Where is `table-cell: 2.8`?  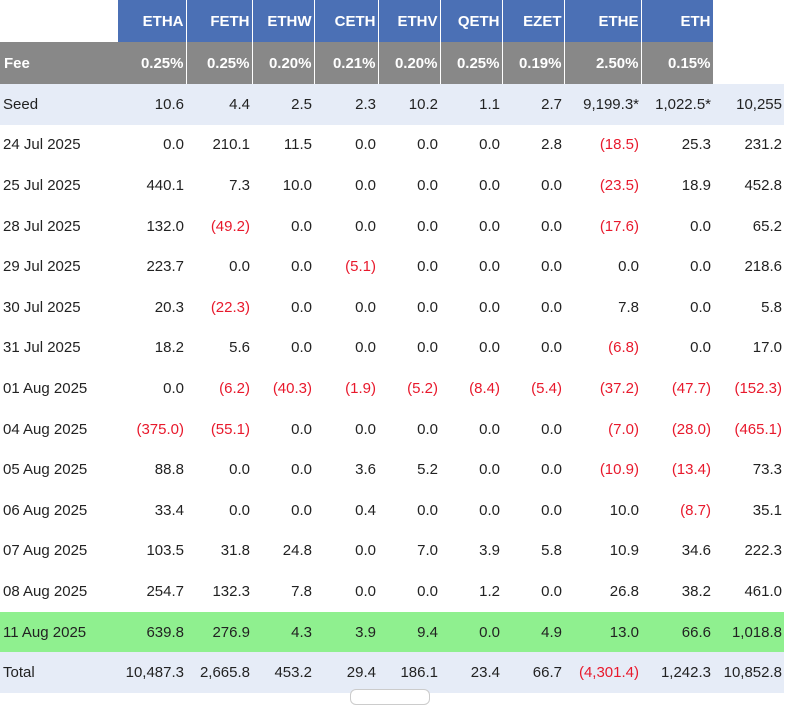
table-cell: 2.8 is located at coordinates (551, 145).